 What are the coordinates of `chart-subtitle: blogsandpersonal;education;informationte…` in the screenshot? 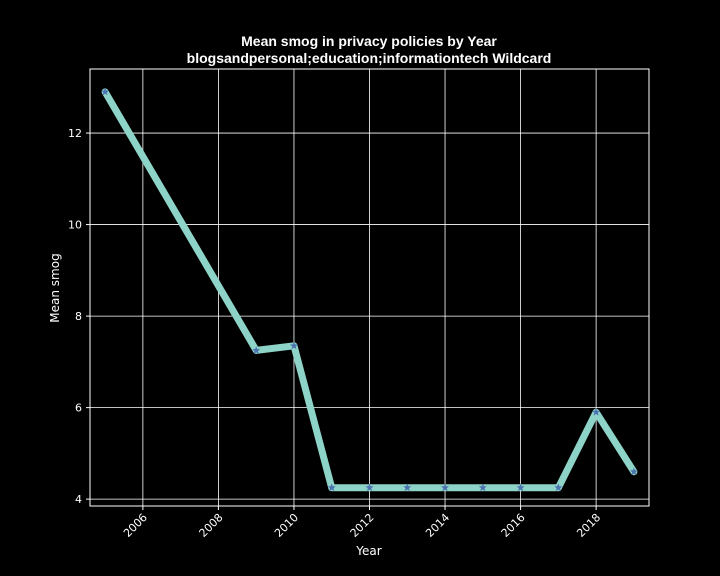 It's located at (369, 58).